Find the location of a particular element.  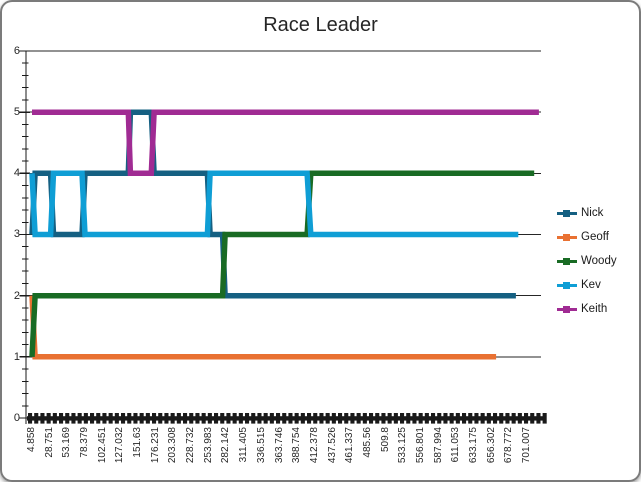

series-line-keith is located at coordinates (285, 143).